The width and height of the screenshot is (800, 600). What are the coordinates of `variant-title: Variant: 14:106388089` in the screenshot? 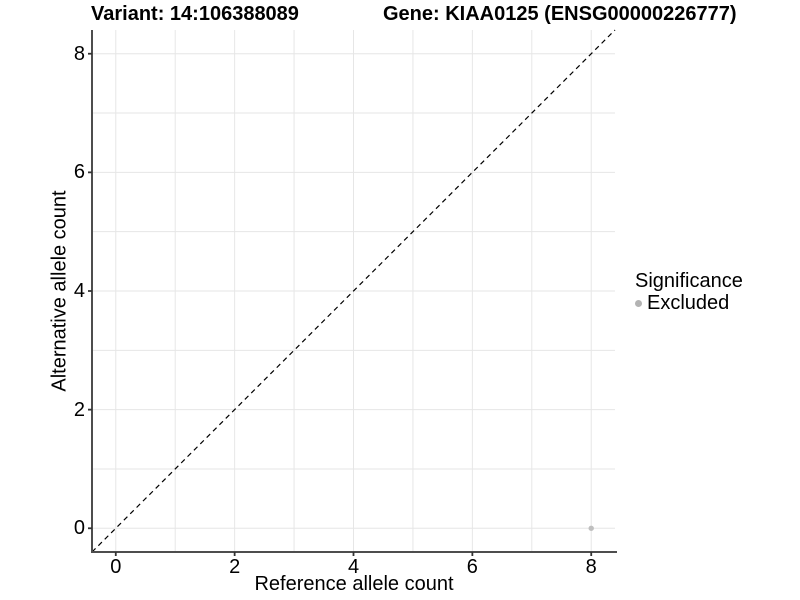 It's located at (195, 14).